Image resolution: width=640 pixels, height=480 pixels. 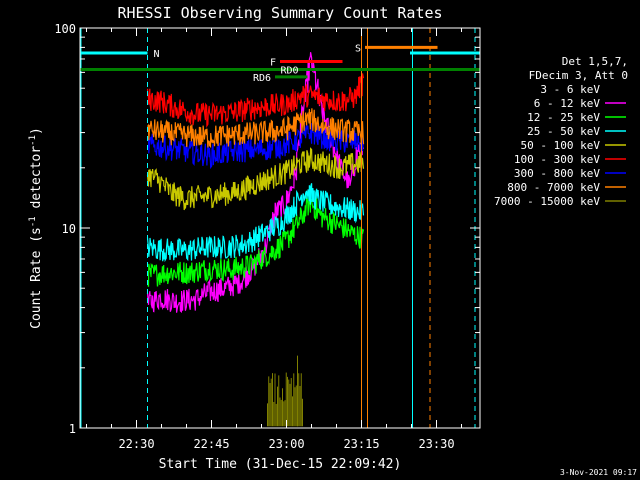 I want to click on y-axis-title: Count Rate (s-1 detector-1), so click(x=36, y=228).